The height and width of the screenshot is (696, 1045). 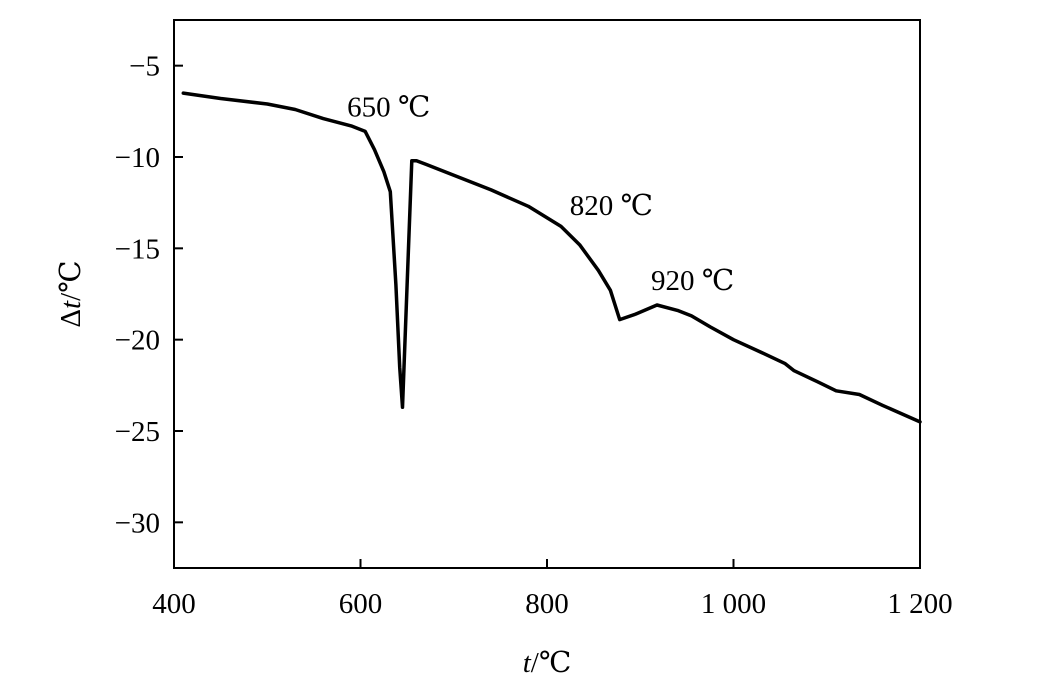 What do you see at coordinates (144, 67) in the screenshot?
I see `y-tick-label: −5` at bounding box center [144, 67].